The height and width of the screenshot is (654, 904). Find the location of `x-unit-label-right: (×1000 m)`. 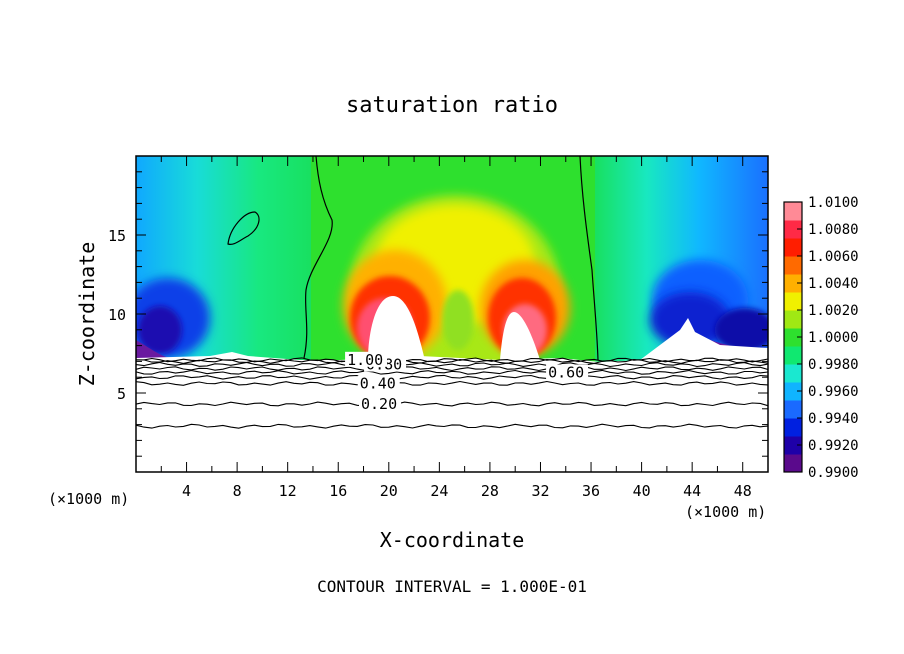

x-unit-label-right: (×1000 m) is located at coordinates (725, 512).